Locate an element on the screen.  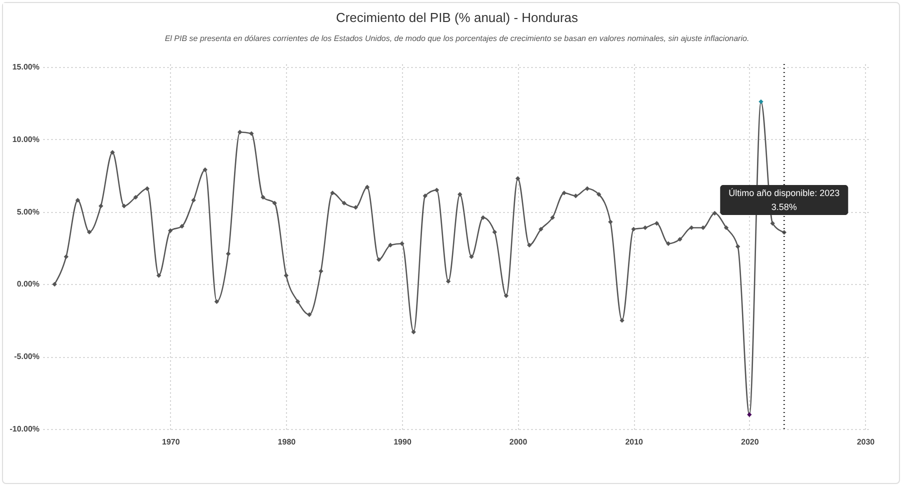
annotation: 3.58% is located at coordinates (784, 207).